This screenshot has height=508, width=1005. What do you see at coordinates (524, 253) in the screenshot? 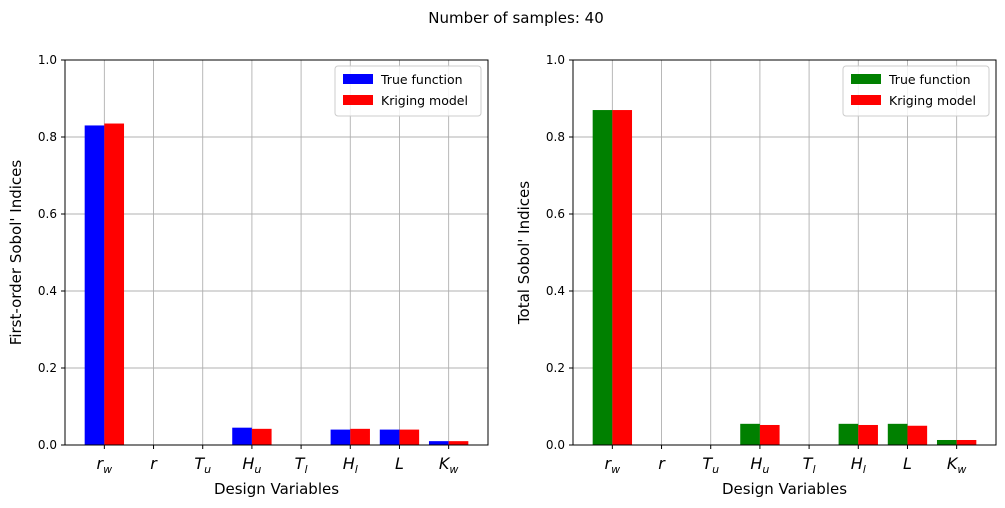
I see `y-axis-label: Total Sobol' Indices` at bounding box center [524, 253].